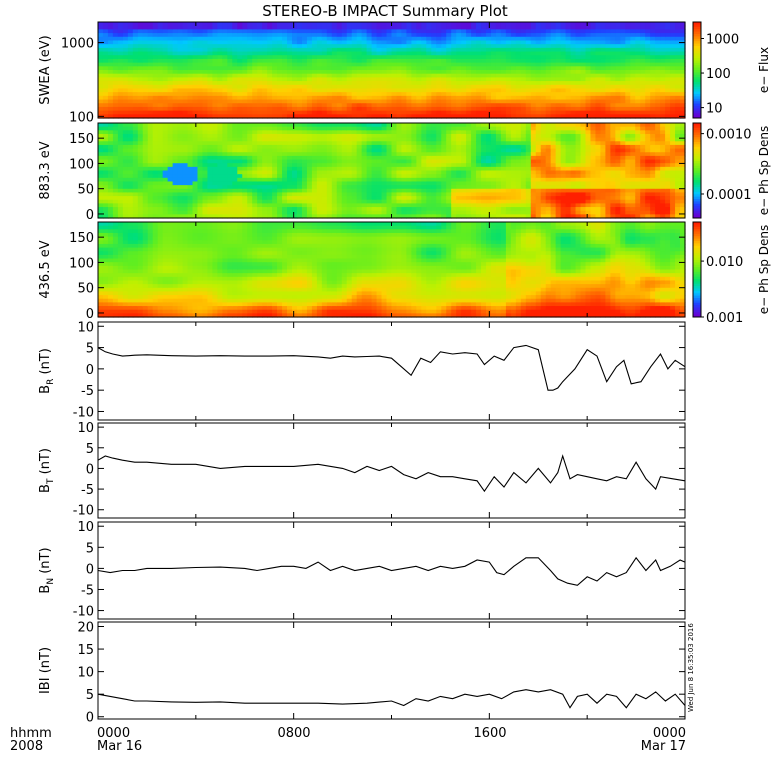  I want to click on colorbar-tick-label: 100, so click(718, 74).